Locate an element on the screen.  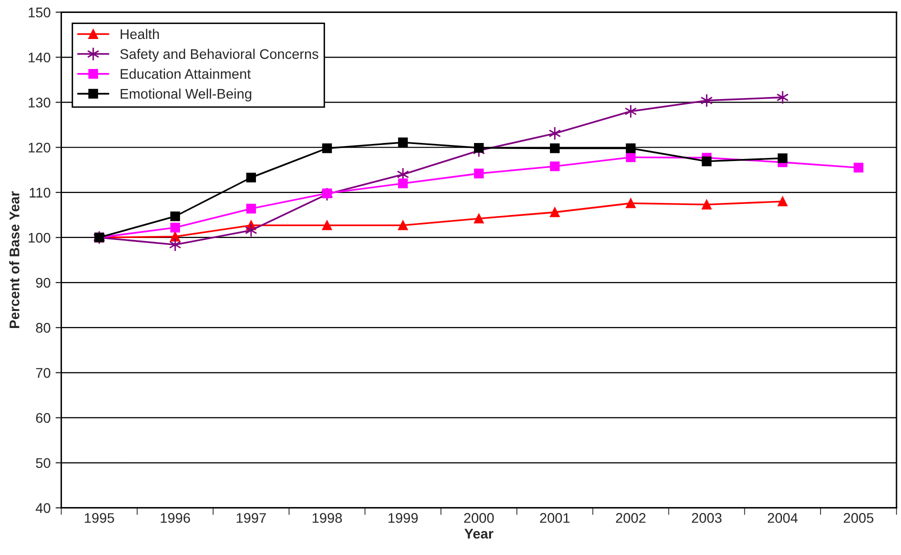
y-tick-label: 90 is located at coordinates (43, 283).